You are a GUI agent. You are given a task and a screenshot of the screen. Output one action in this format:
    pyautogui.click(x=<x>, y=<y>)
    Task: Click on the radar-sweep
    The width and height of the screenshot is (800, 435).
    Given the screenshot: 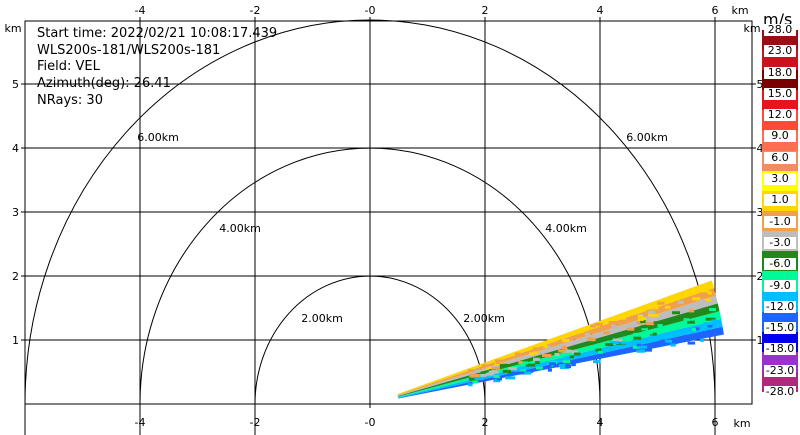 What is the action you would take?
    pyautogui.click(x=560, y=339)
    